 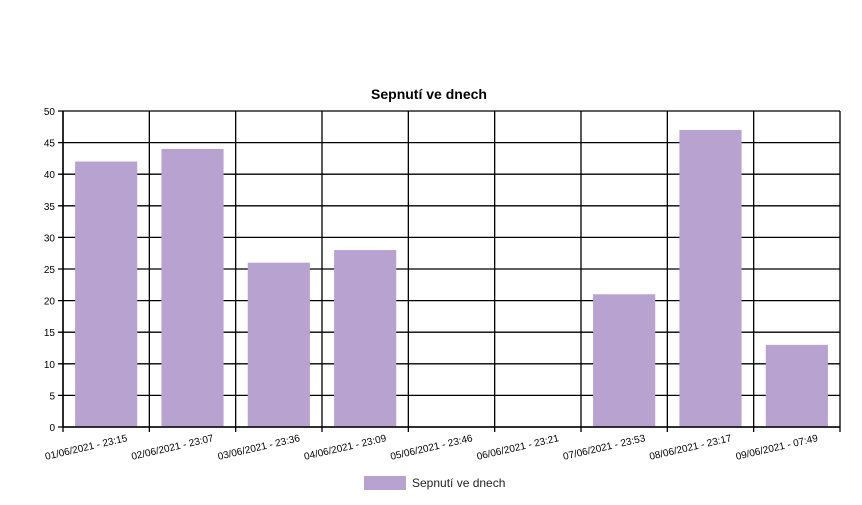 I want to click on y-tick-label: 50, so click(x=50, y=112).